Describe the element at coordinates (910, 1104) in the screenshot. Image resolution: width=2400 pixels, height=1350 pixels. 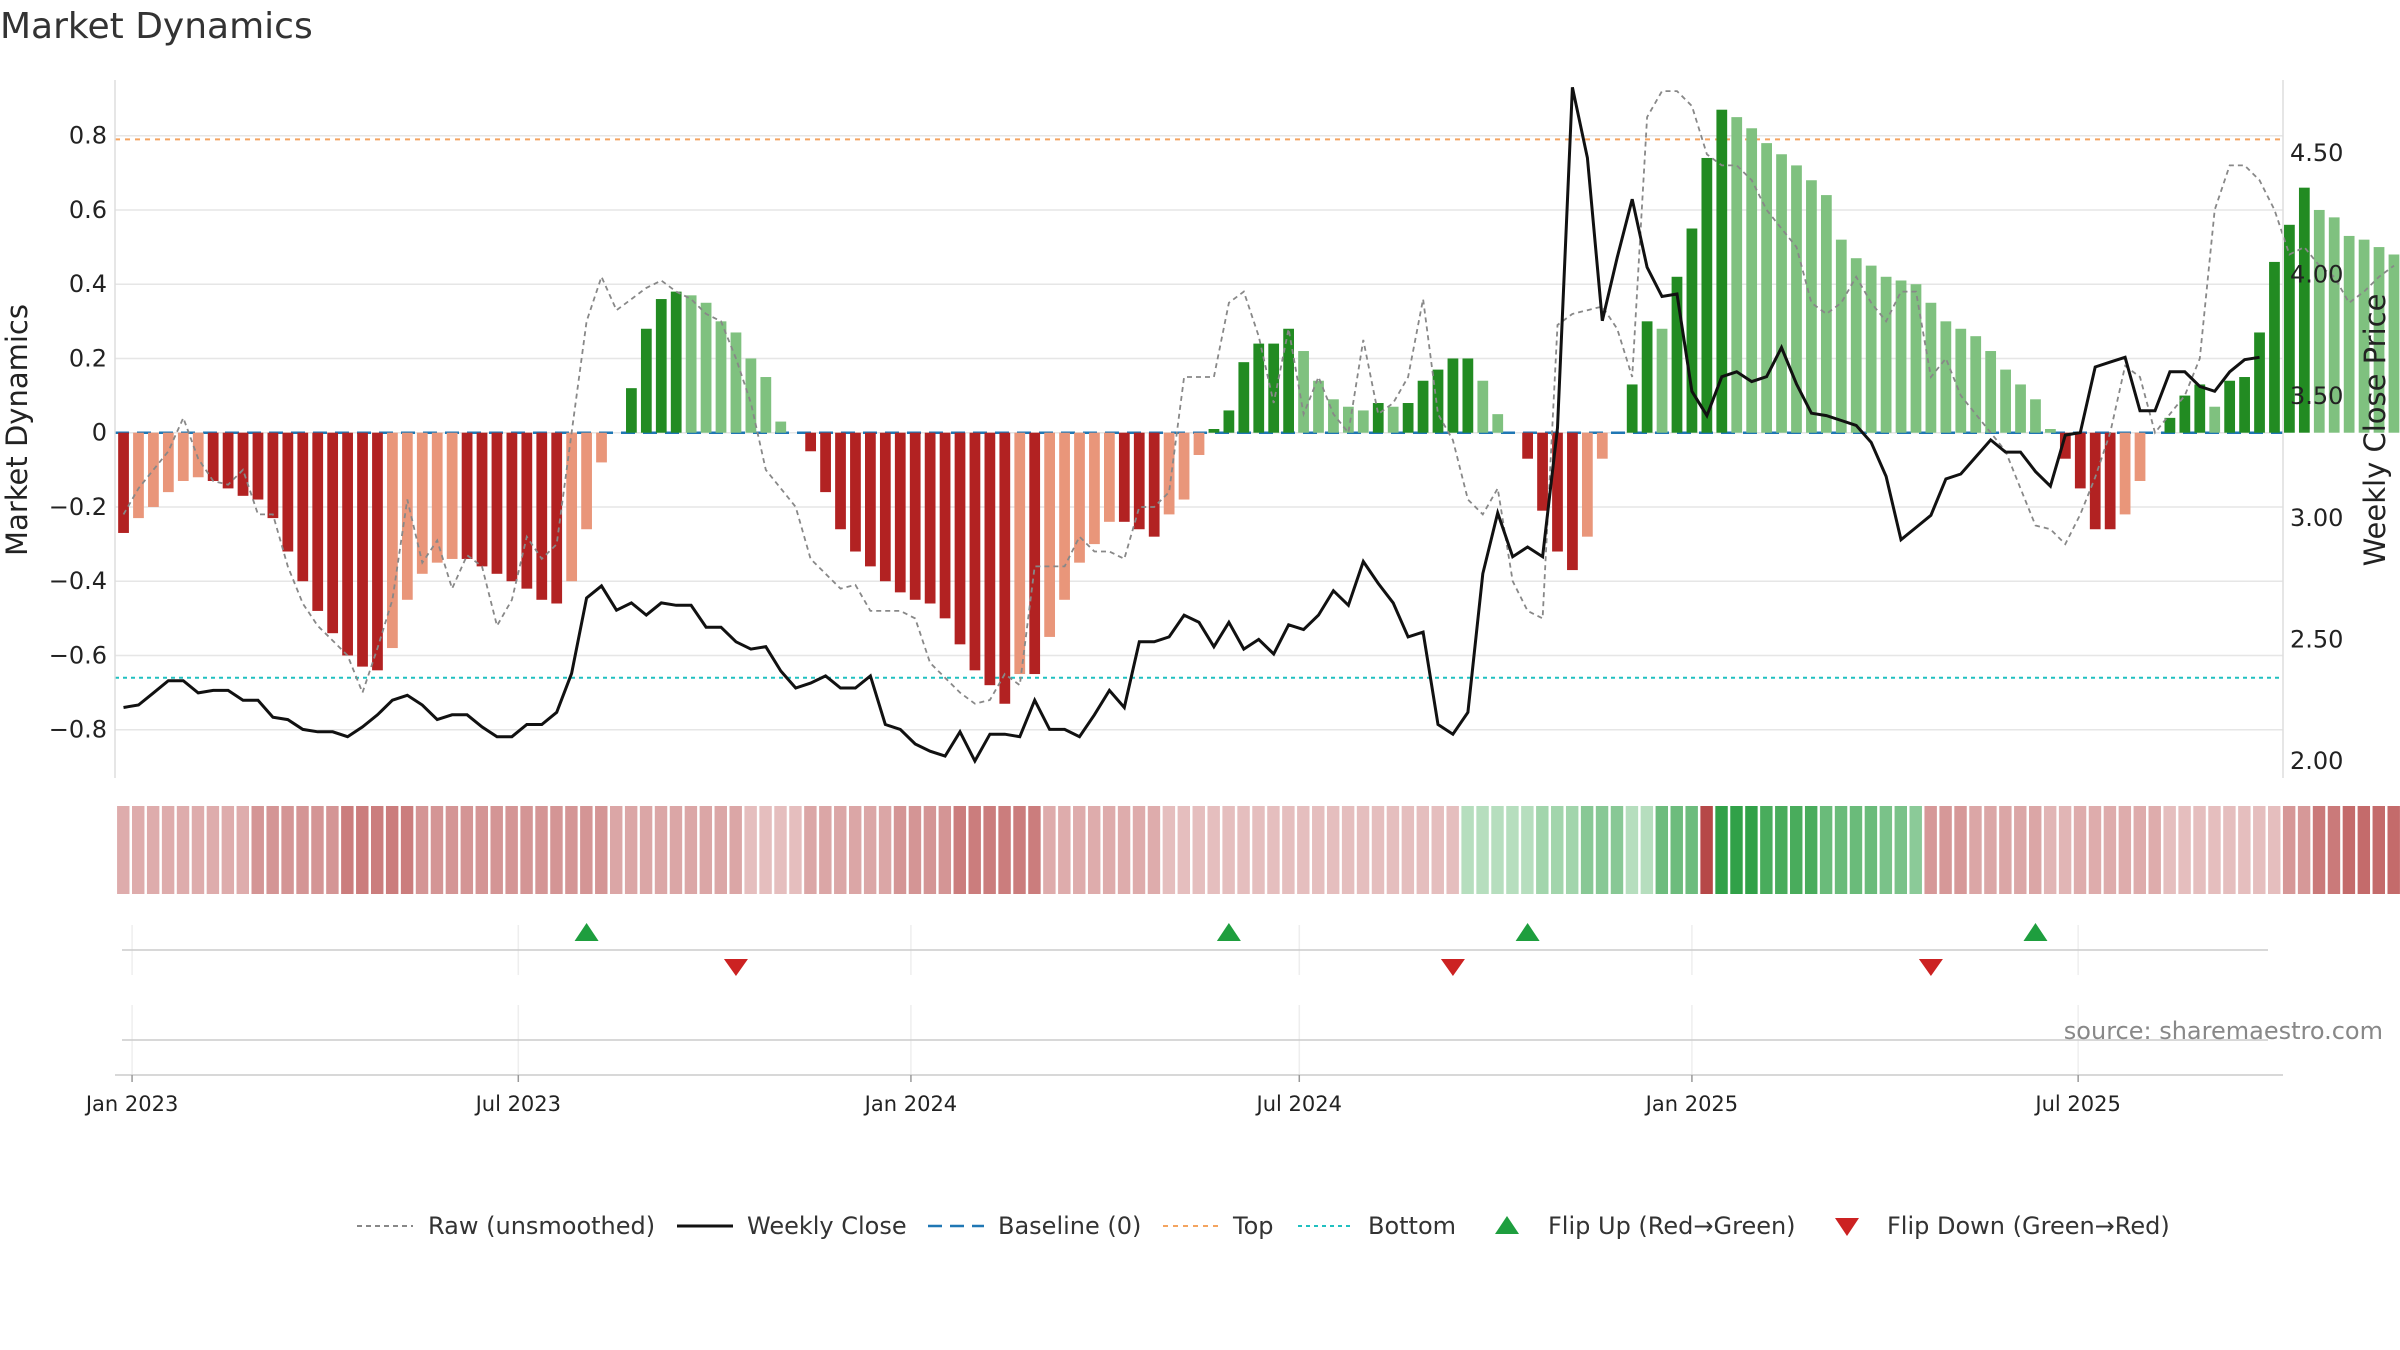
I see `x-tick-label: Jan 2024` at that location.